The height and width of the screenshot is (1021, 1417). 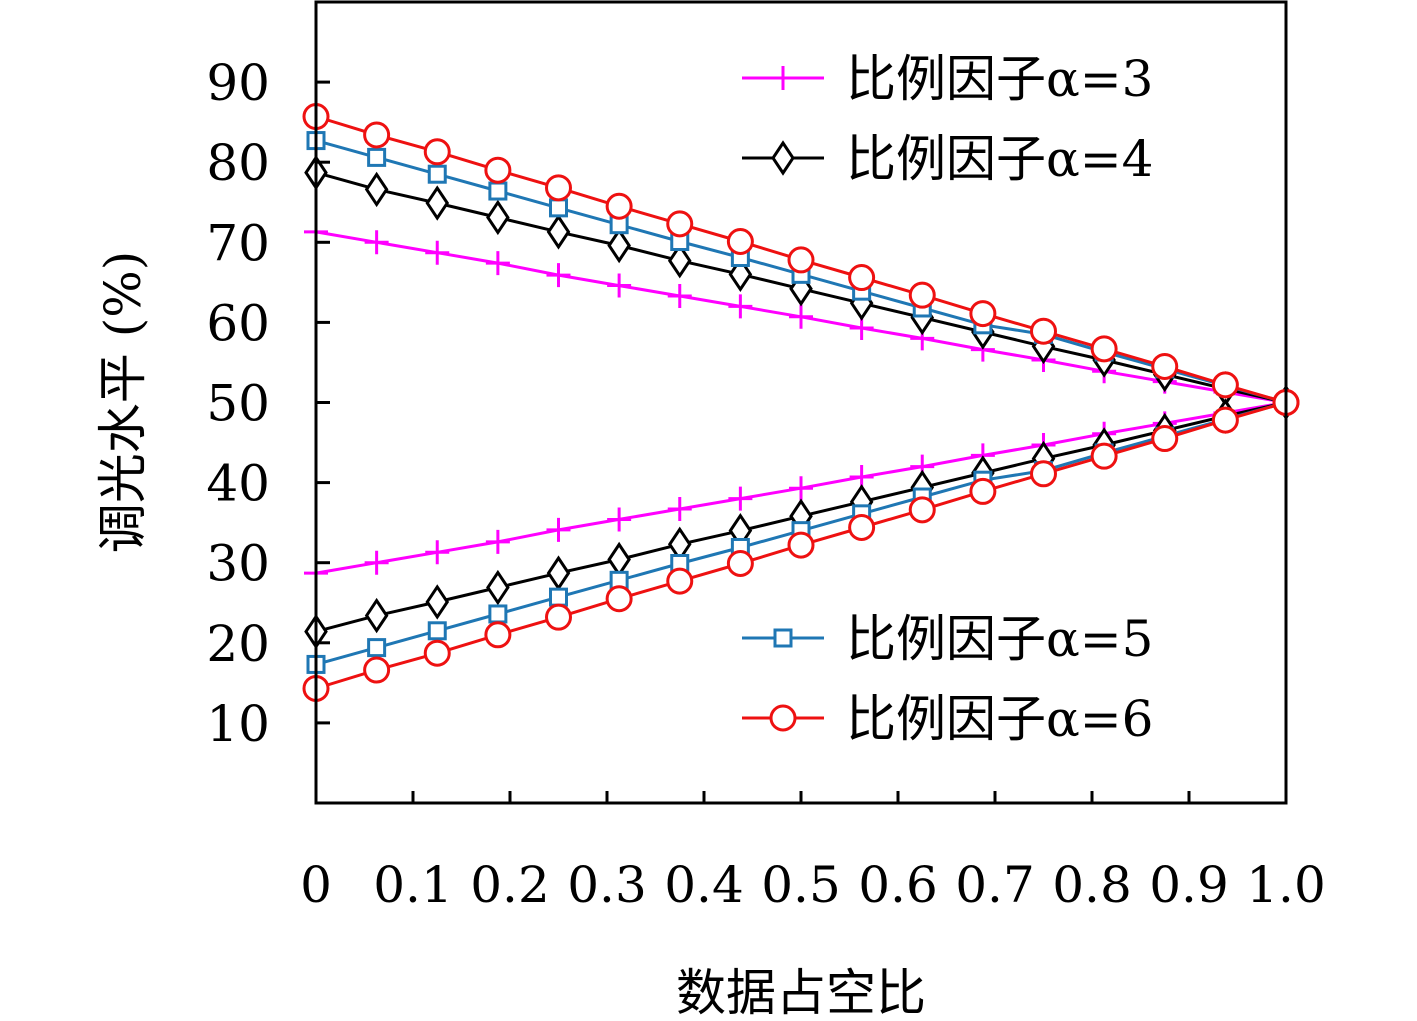 I want to click on y-axis-label: 调光水平 (%), so click(x=123, y=402).